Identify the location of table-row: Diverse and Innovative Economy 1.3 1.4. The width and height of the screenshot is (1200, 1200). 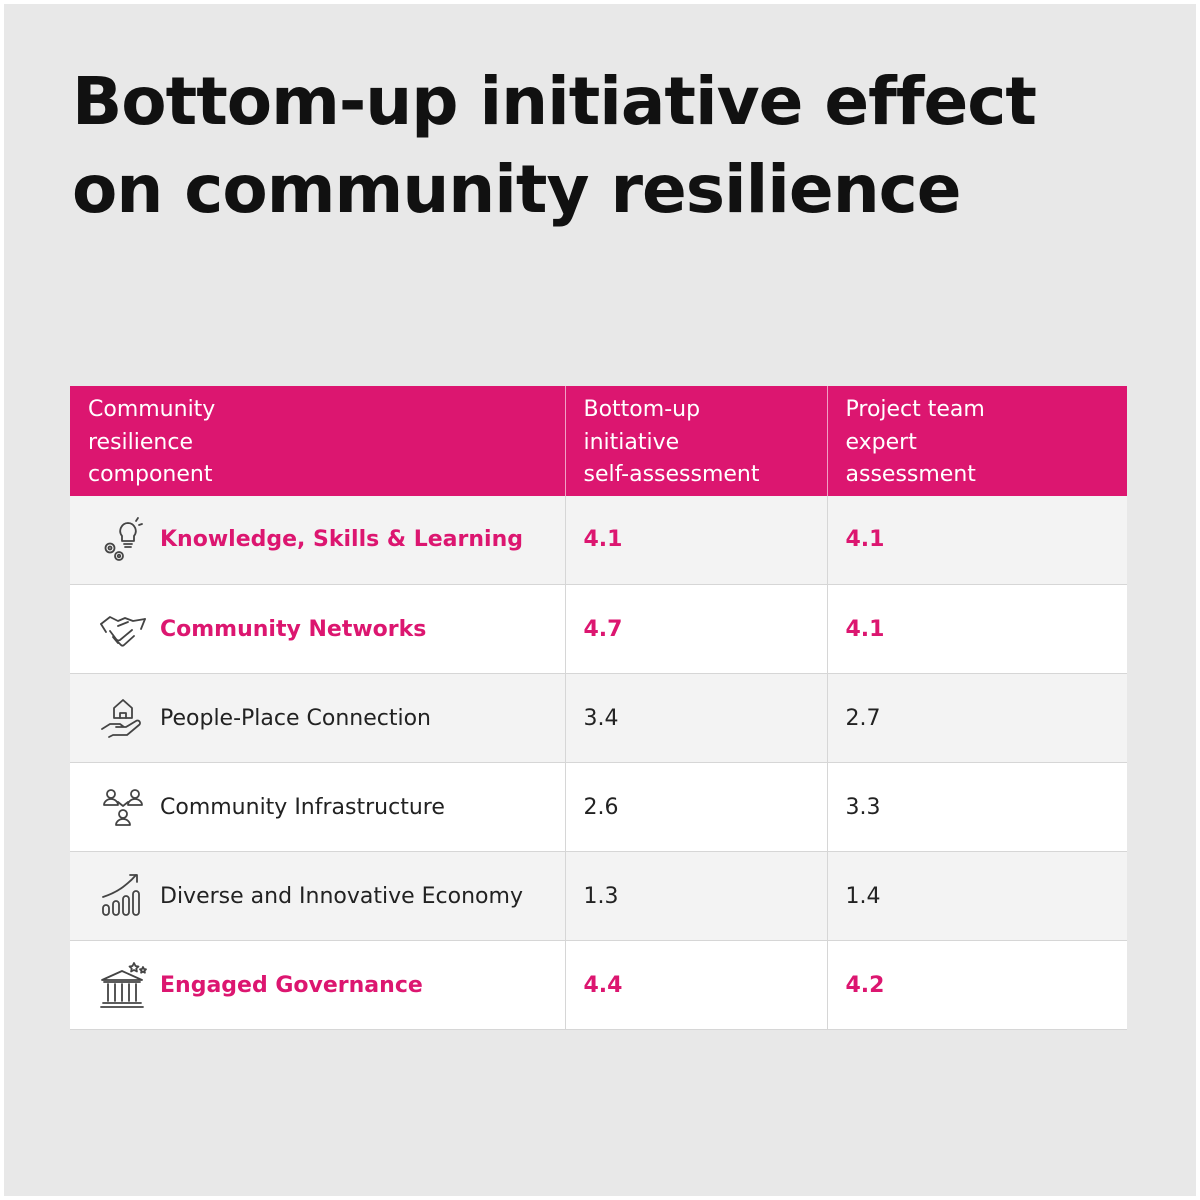
(598, 896).